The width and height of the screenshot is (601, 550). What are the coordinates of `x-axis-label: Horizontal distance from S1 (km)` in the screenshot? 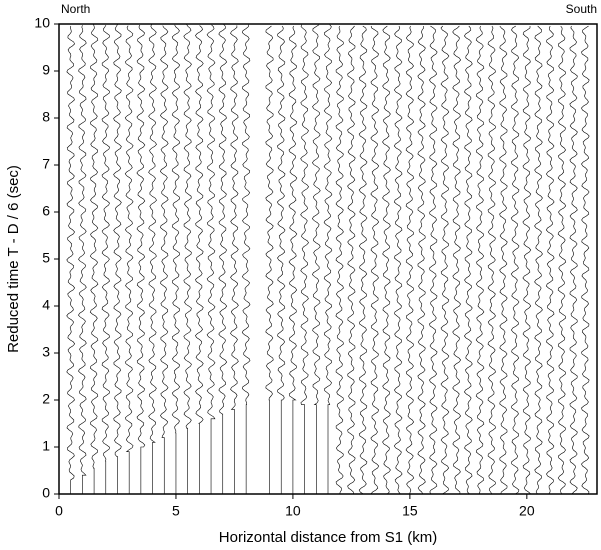 It's located at (328, 537).